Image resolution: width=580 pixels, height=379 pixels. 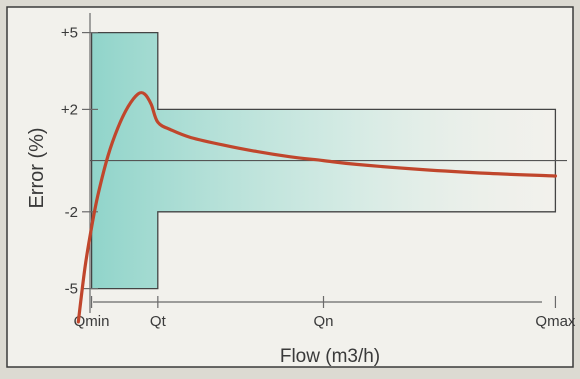 I want to click on x-tick-label: Qn, so click(x=323, y=321).